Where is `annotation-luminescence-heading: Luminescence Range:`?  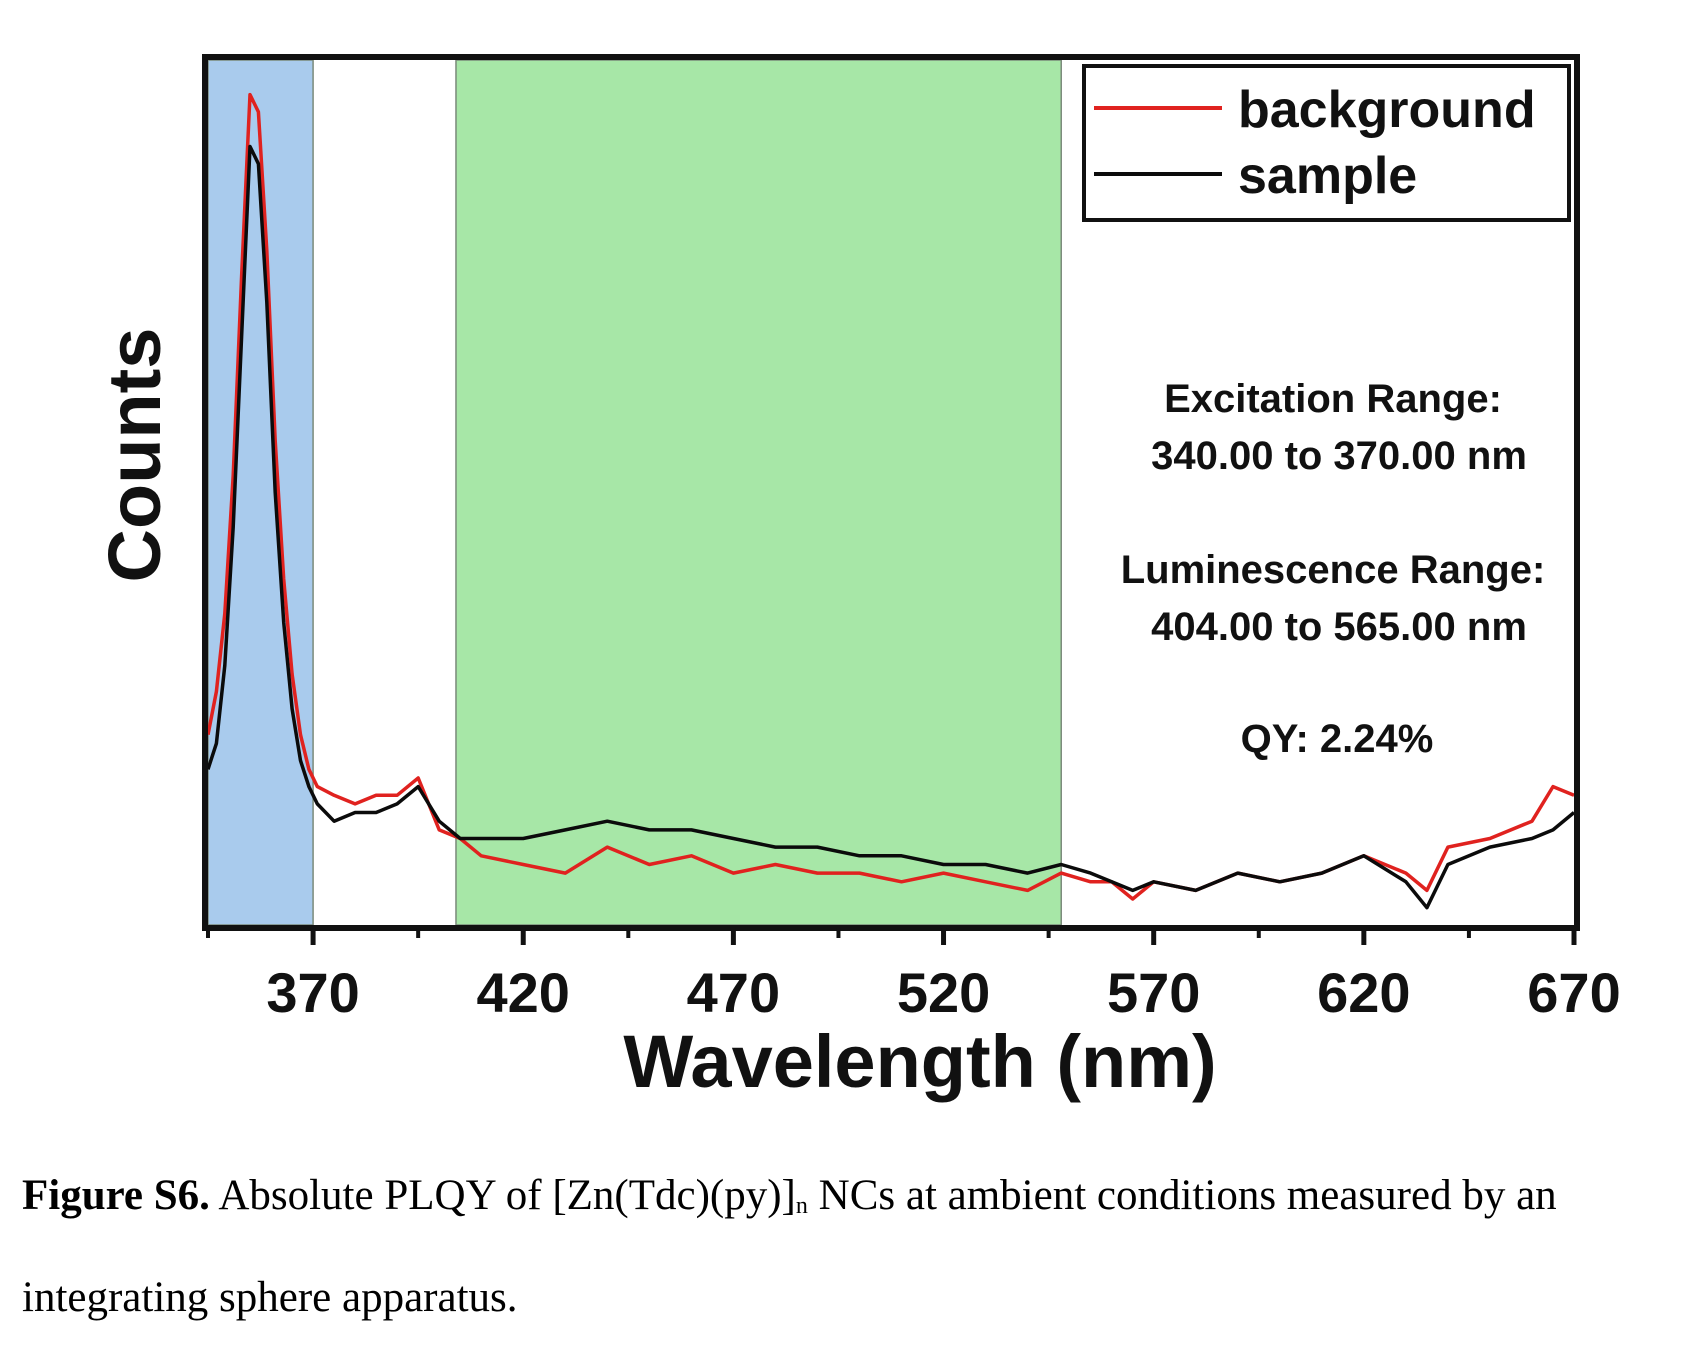
annotation-luminescence-heading: Luminescence Range: is located at coordinates (1333, 570).